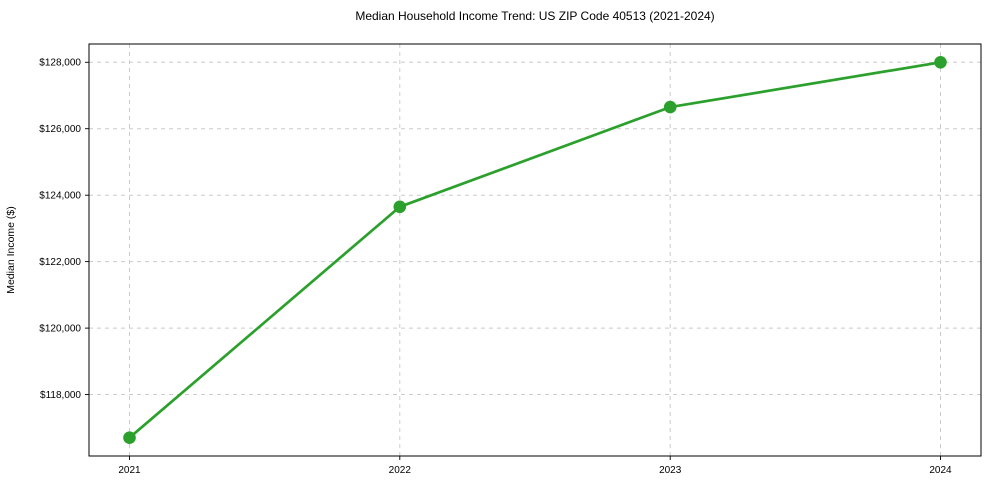 Image resolution: width=989 pixels, height=490 pixels. I want to click on x-tick-label: 2022, so click(400, 470).